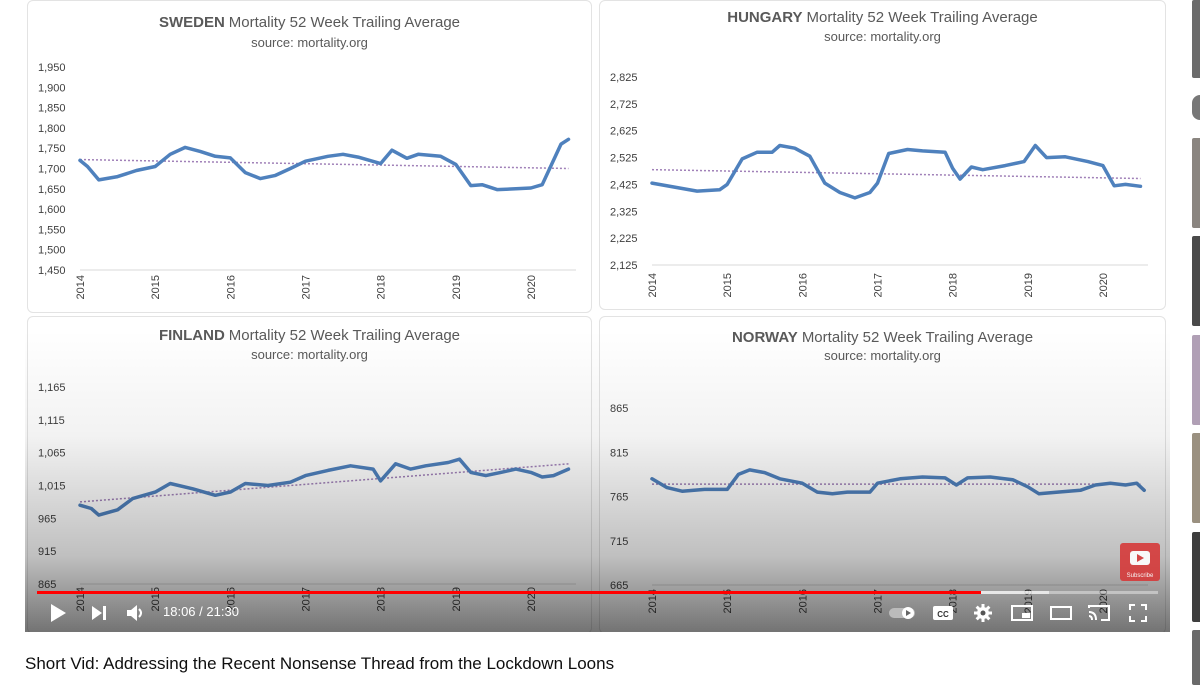 The width and height of the screenshot is (1200, 685). What do you see at coordinates (52, 149) in the screenshot?
I see `y-tick-label: 1,750` at bounding box center [52, 149].